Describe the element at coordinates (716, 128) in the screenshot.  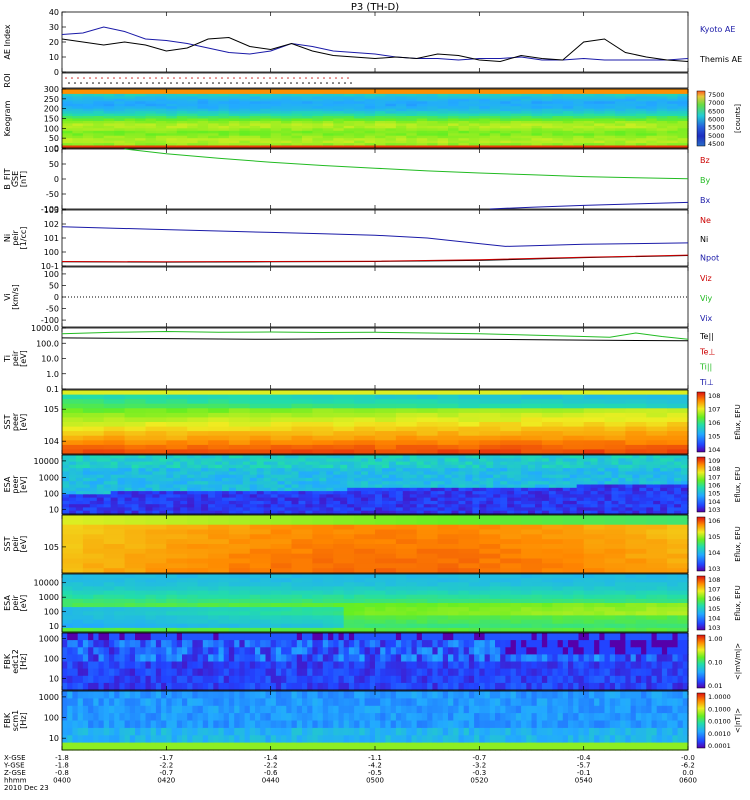
I see `colorbar-tick-label: 5500` at that location.